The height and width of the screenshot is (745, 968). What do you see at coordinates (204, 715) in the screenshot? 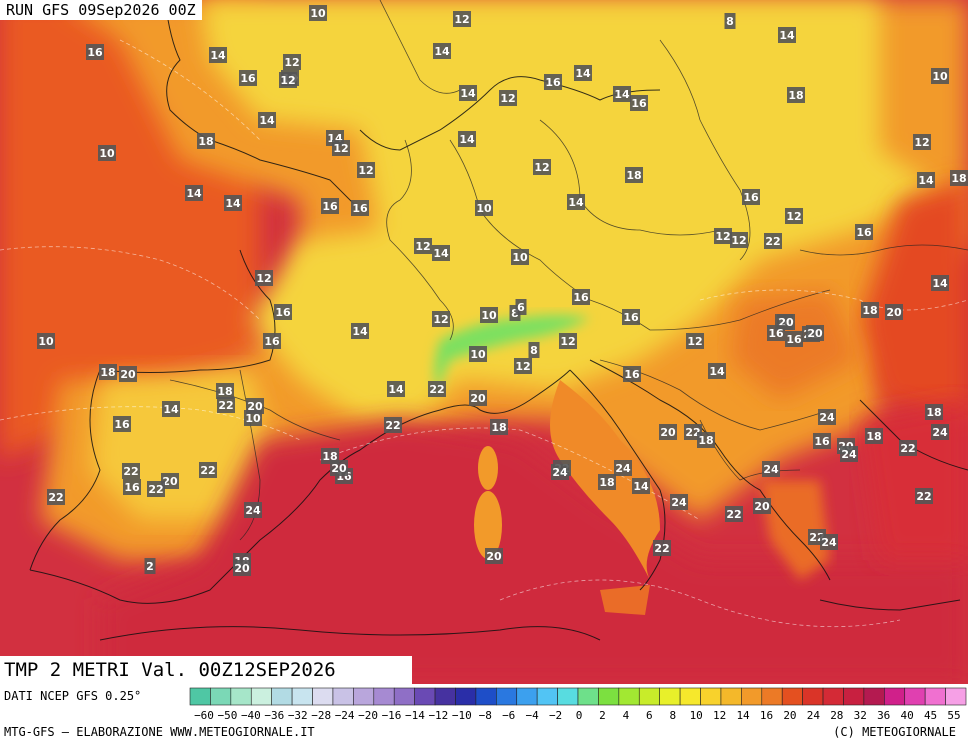
I see `color-scale-tick: −60` at bounding box center [204, 715].